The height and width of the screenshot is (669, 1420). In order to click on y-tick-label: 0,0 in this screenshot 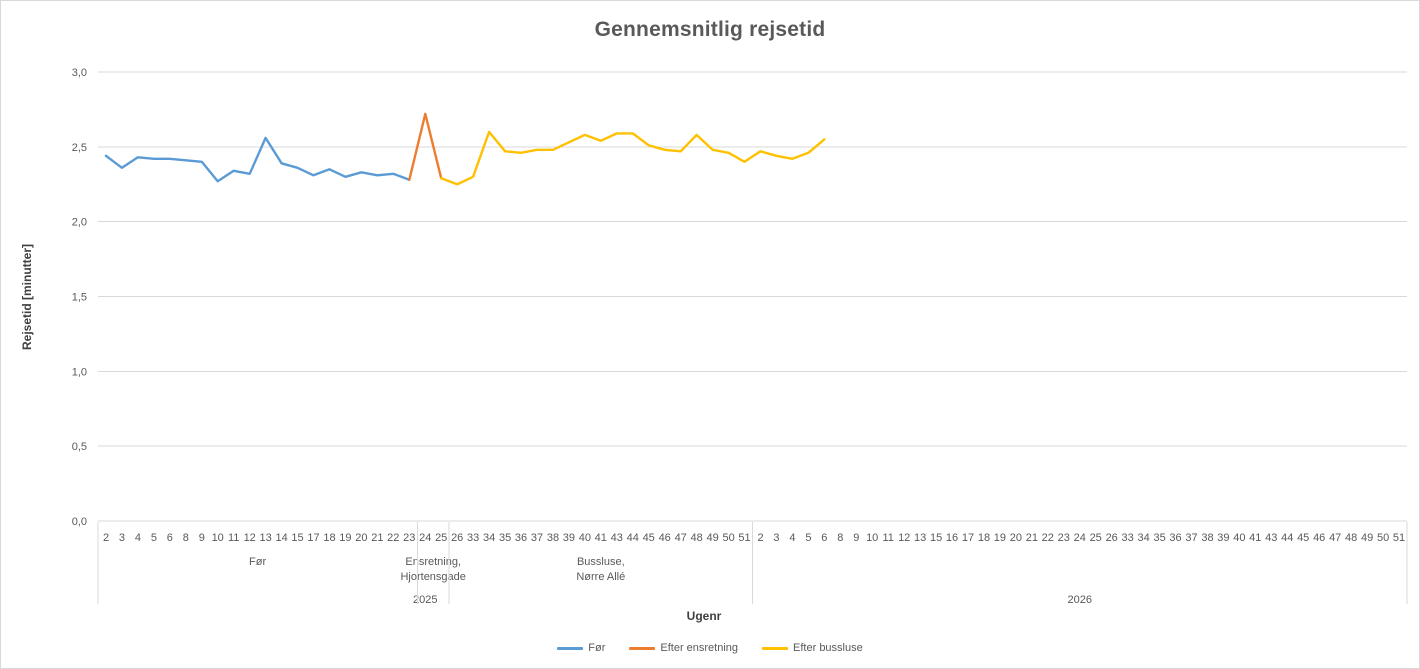, I will do `click(79, 522)`.